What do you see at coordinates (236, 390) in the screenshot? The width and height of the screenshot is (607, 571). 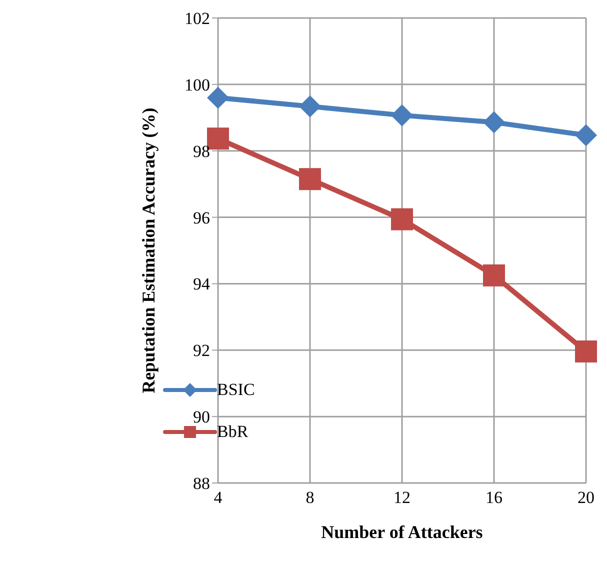 I see `legend-label: BSIC` at bounding box center [236, 390].